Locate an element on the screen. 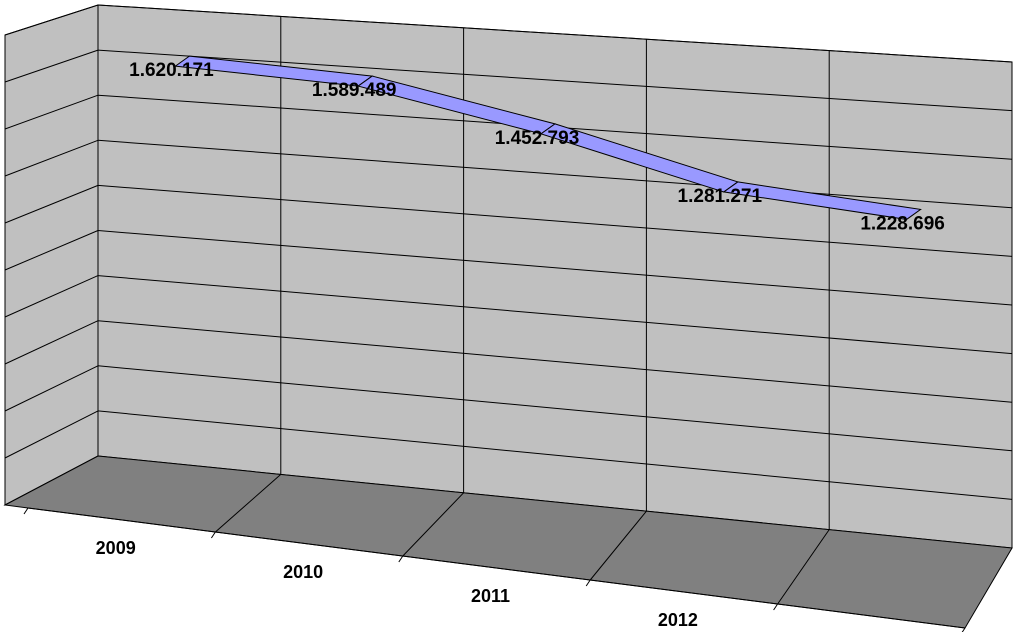  data-label: 1.452.793 is located at coordinates (537, 138).